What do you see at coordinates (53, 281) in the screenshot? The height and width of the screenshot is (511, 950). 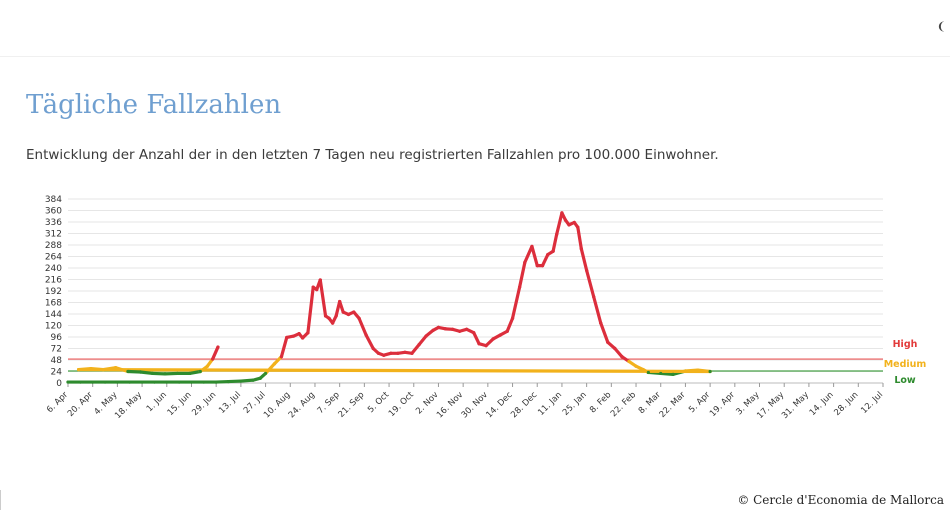 I see `y-tick-label: 216` at bounding box center [53, 281].